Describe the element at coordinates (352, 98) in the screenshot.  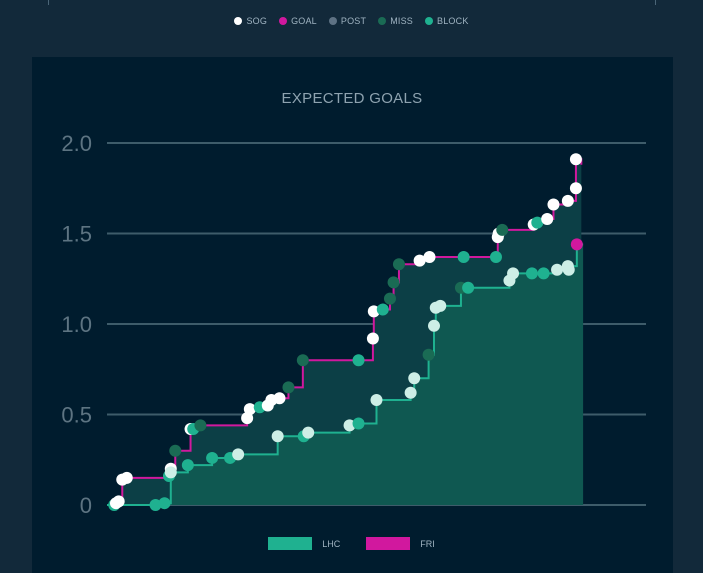
I see `chart-title: EXPECTED GOALS` at that location.